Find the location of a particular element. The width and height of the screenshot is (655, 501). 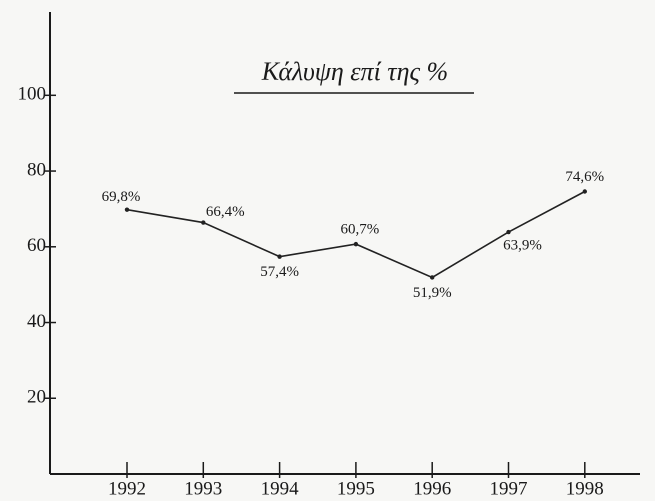

x-tick-label: 1996 is located at coordinates (432, 488).